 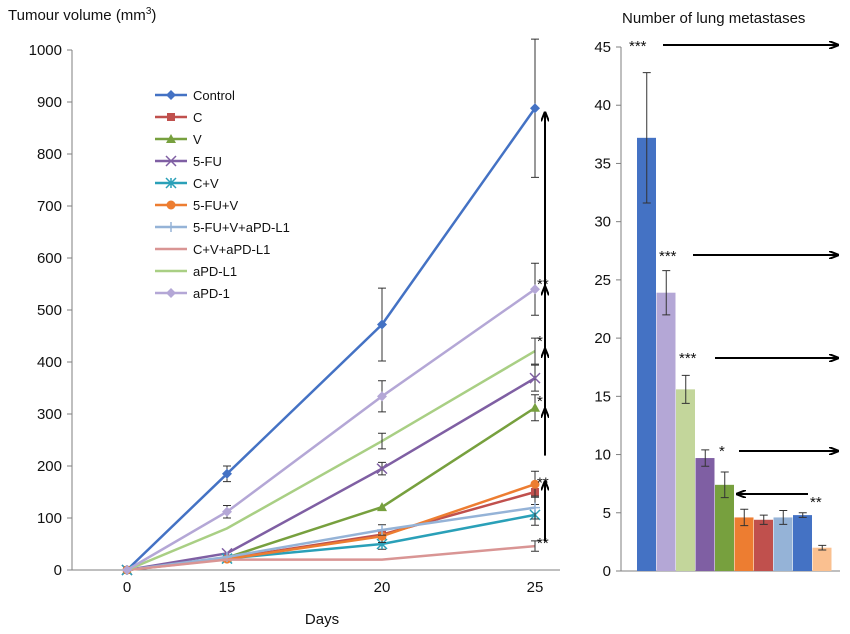 I want to click on y-tick-label: 5, so click(x=607, y=513).